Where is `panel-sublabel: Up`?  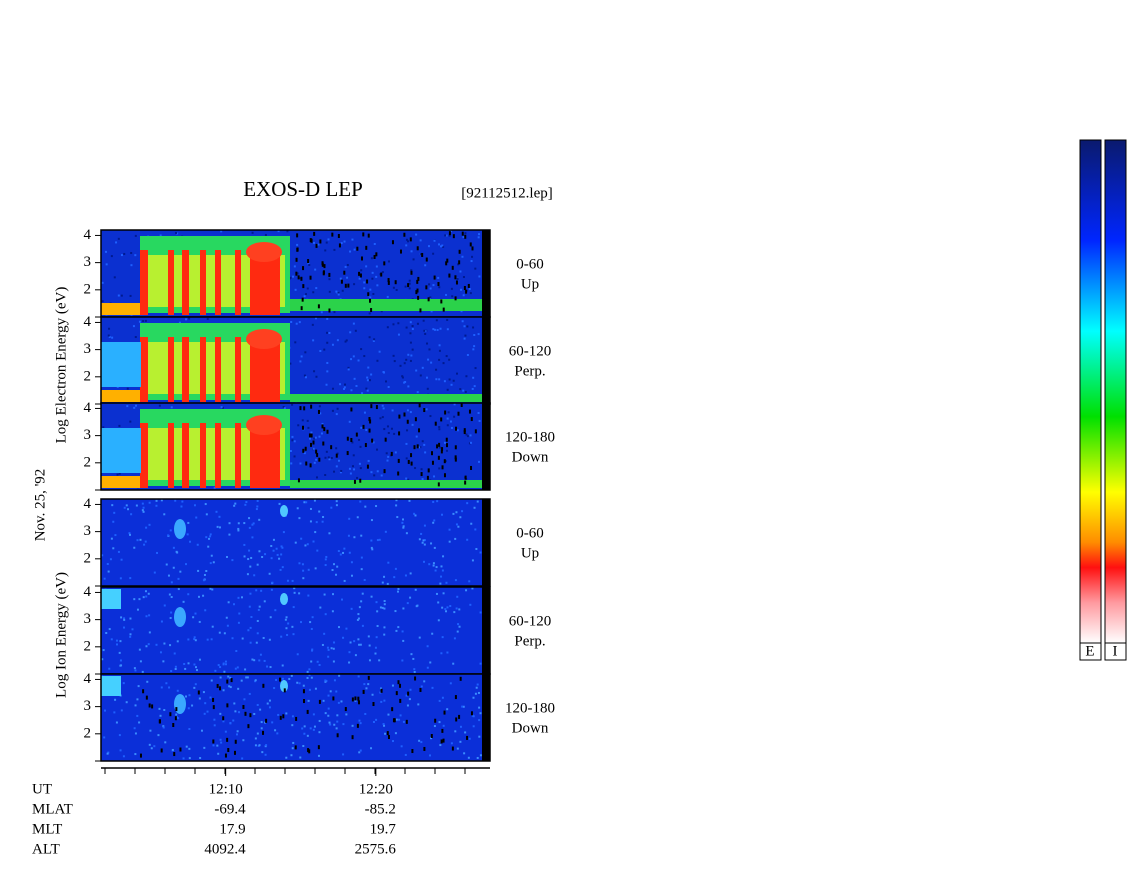 panel-sublabel: Up is located at coordinates (530, 553).